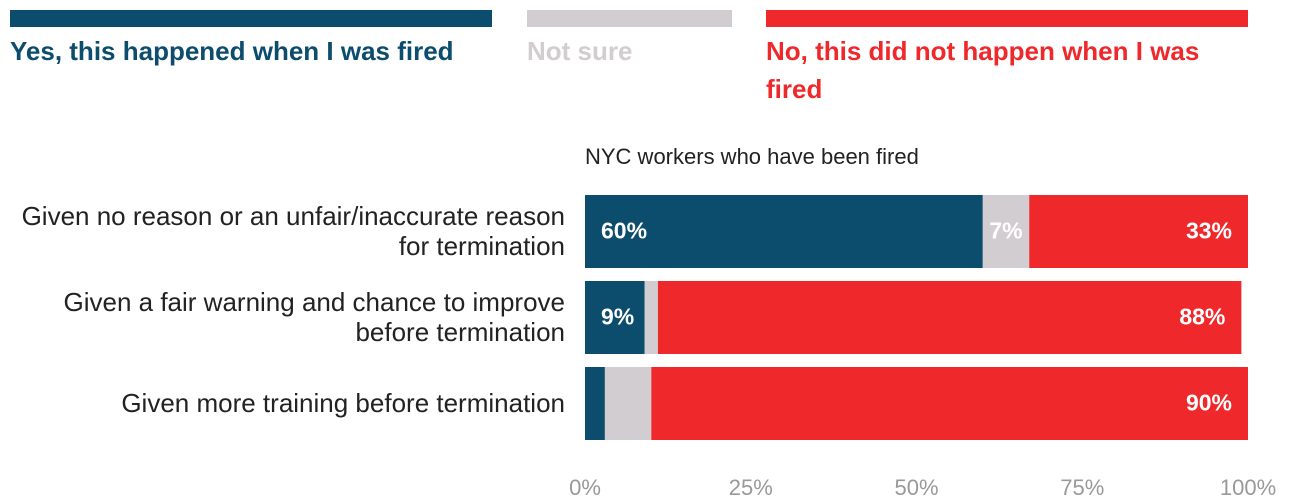 Image resolution: width=1293 pixels, height=501 pixels. I want to click on legend-label: No, this did not happen when I was fired, so click(983, 70).